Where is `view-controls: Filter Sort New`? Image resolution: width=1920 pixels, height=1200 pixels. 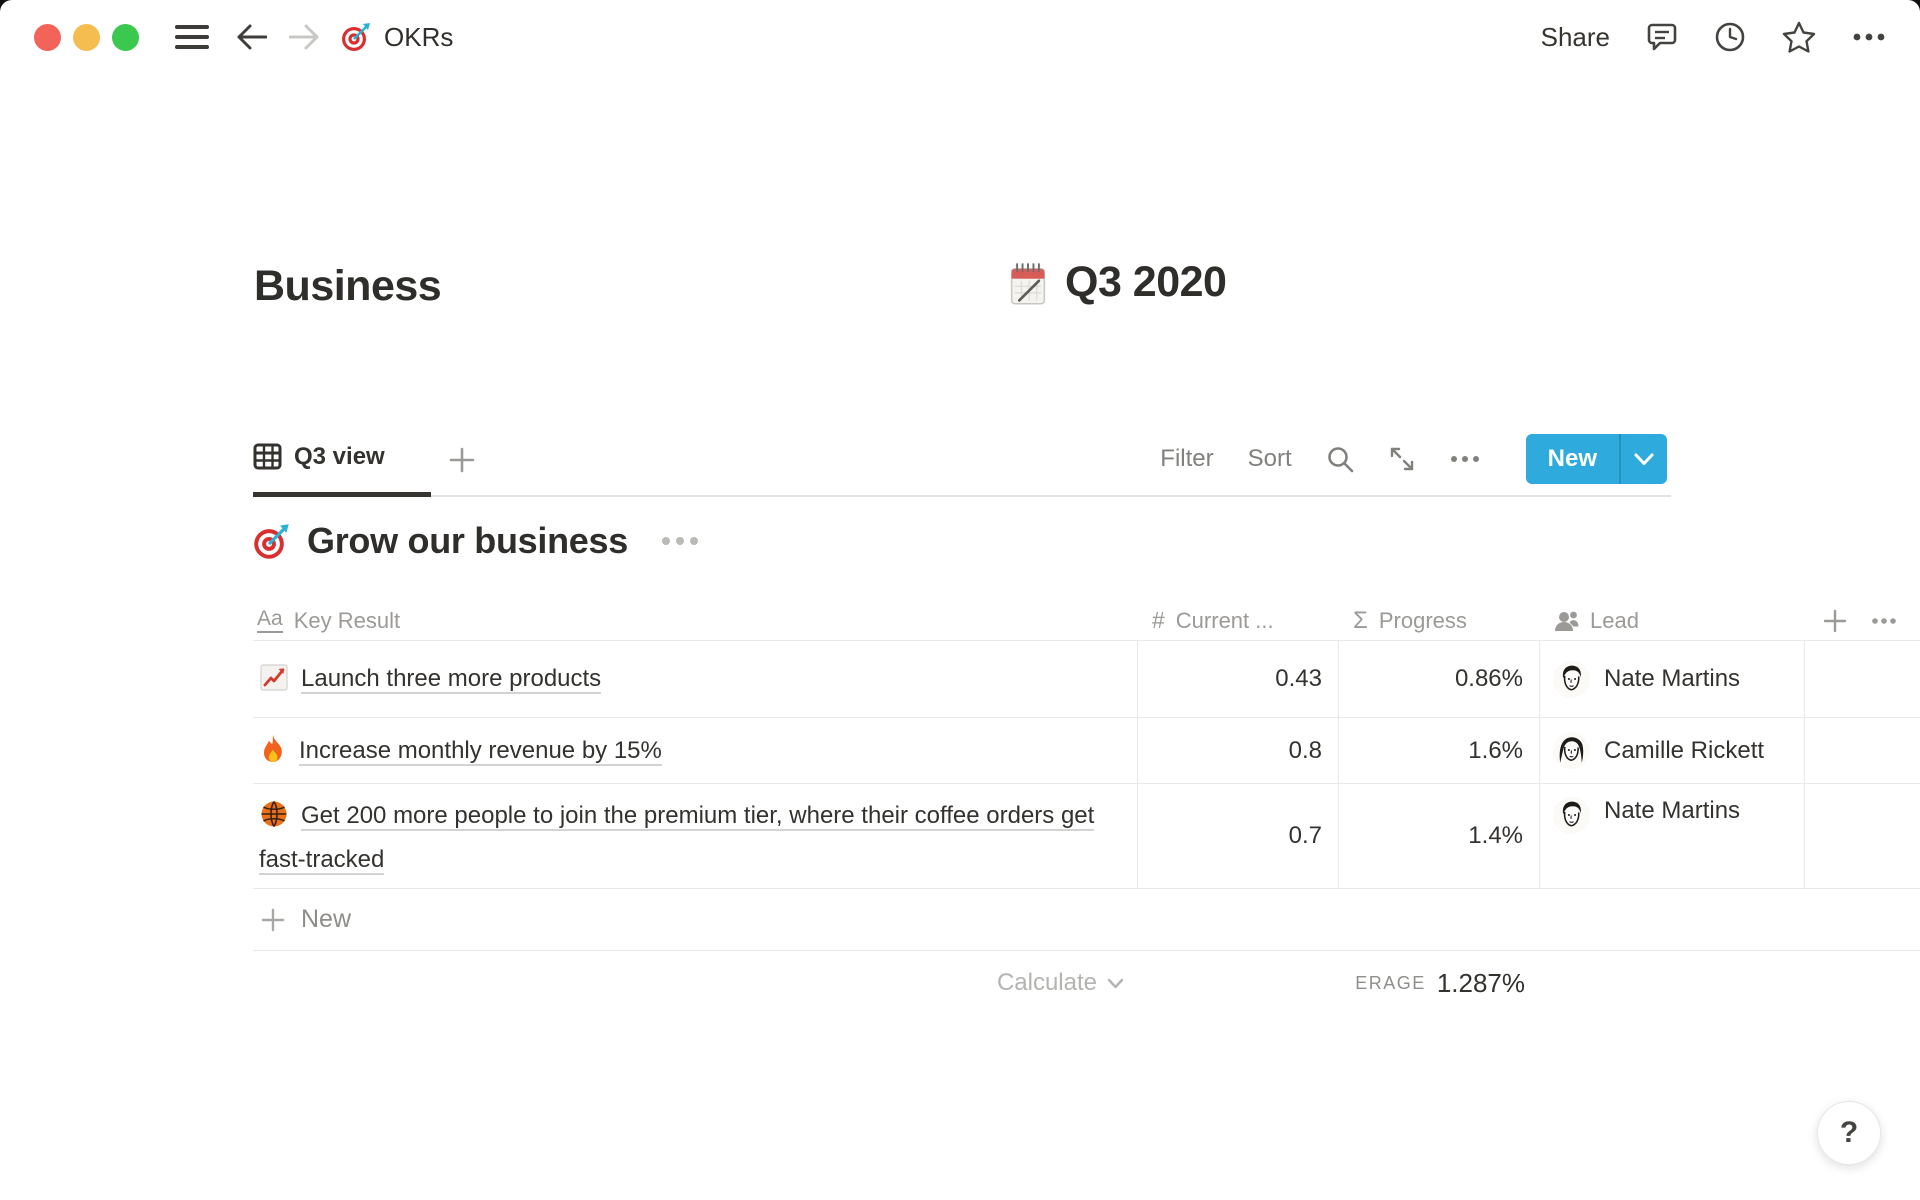
view-controls: Filter Sort New is located at coordinates (1413, 459).